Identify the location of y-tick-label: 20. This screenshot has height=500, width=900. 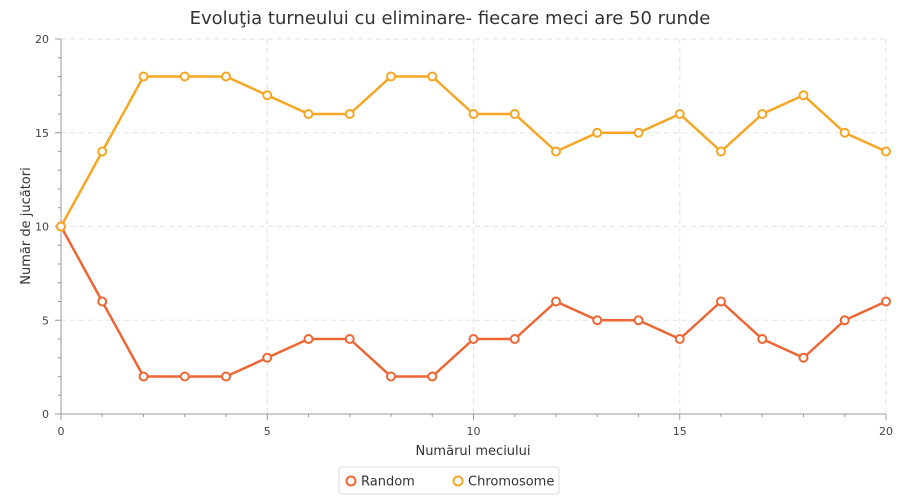
(42, 39).